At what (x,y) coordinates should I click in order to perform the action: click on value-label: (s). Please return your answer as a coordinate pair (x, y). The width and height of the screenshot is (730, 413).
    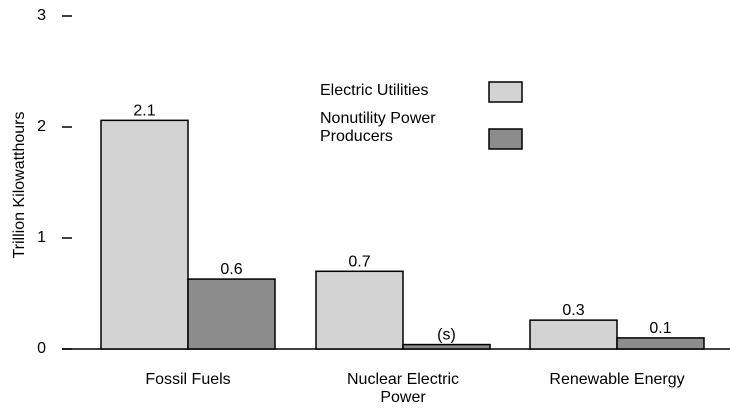
    Looking at the image, I should click on (446, 335).